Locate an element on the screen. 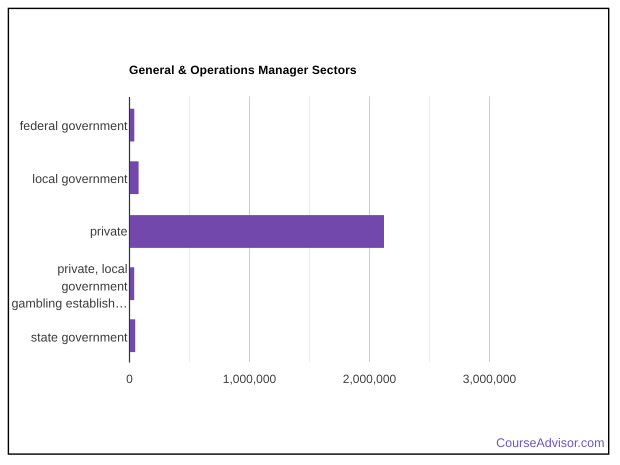 The image size is (620, 465). svg-text: 3,000,000 is located at coordinates (490, 379).